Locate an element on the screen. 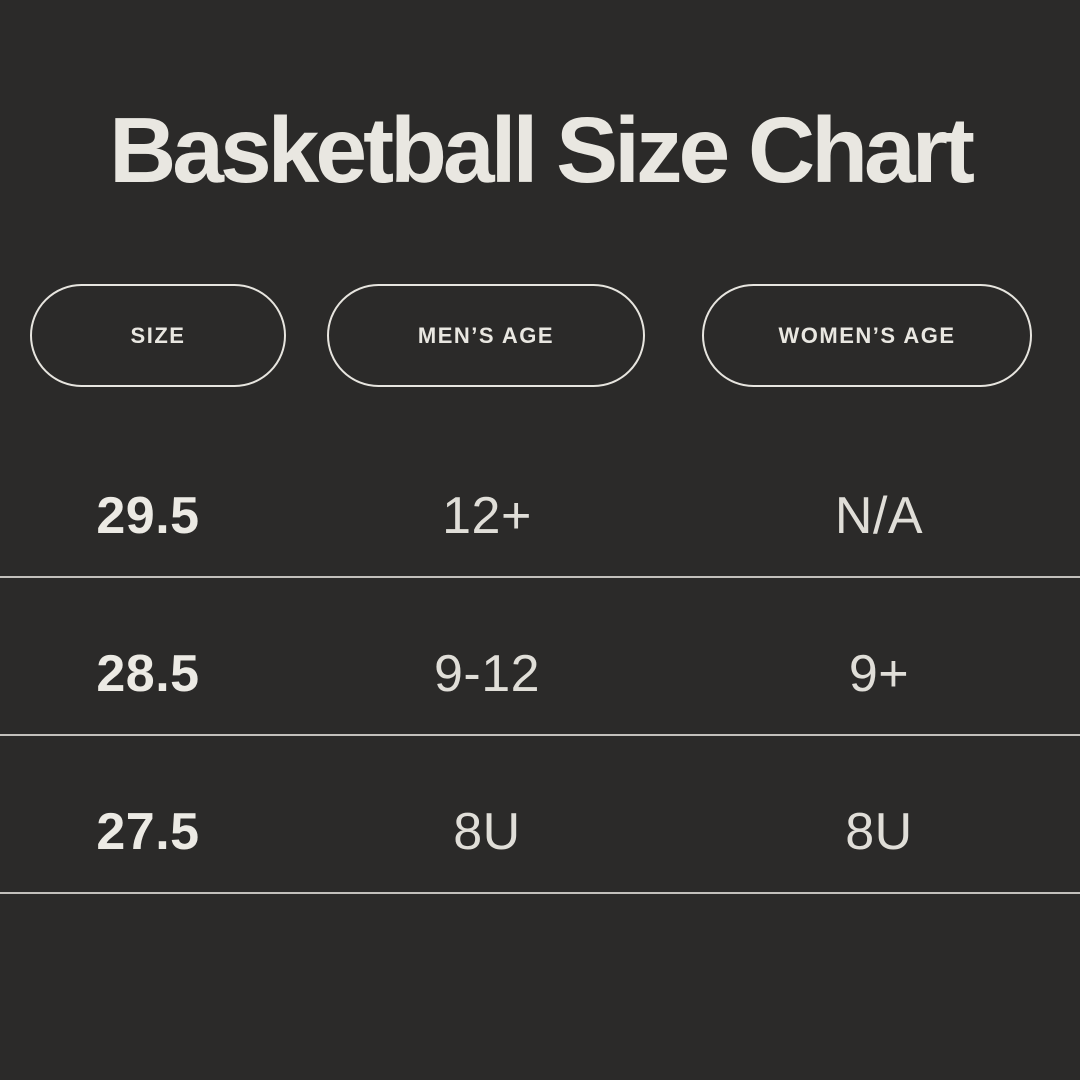 This screenshot has width=1080, height=1080. table-row: 27.5 8U 8U is located at coordinates (540, 815).